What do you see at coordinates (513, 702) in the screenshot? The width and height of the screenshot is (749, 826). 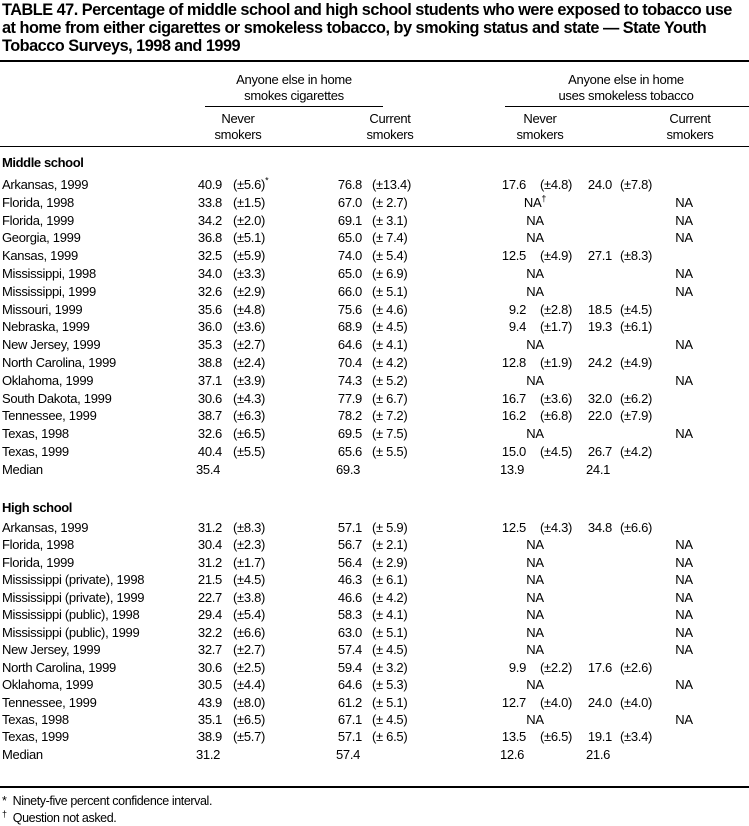 I see `value-cell: 12.7` at bounding box center [513, 702].